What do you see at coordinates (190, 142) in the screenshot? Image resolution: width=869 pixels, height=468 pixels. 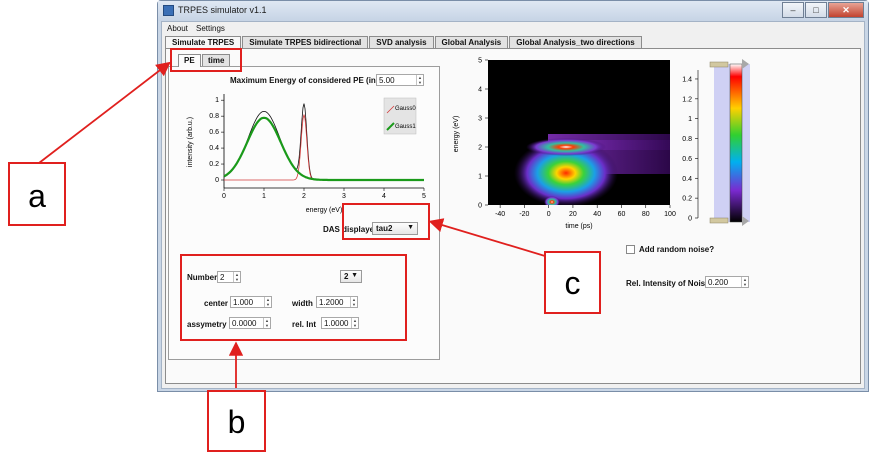 I see `left-plot-ylabel: intensity (arb.u.)` at bounding box center [190, 142].